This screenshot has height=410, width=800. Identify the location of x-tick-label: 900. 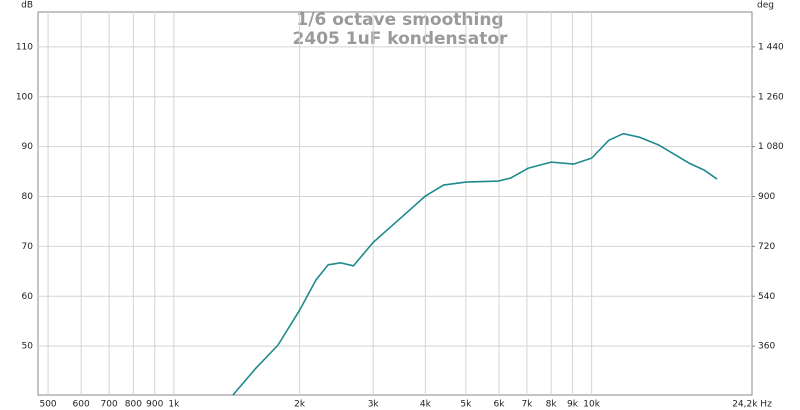
(154, 405).